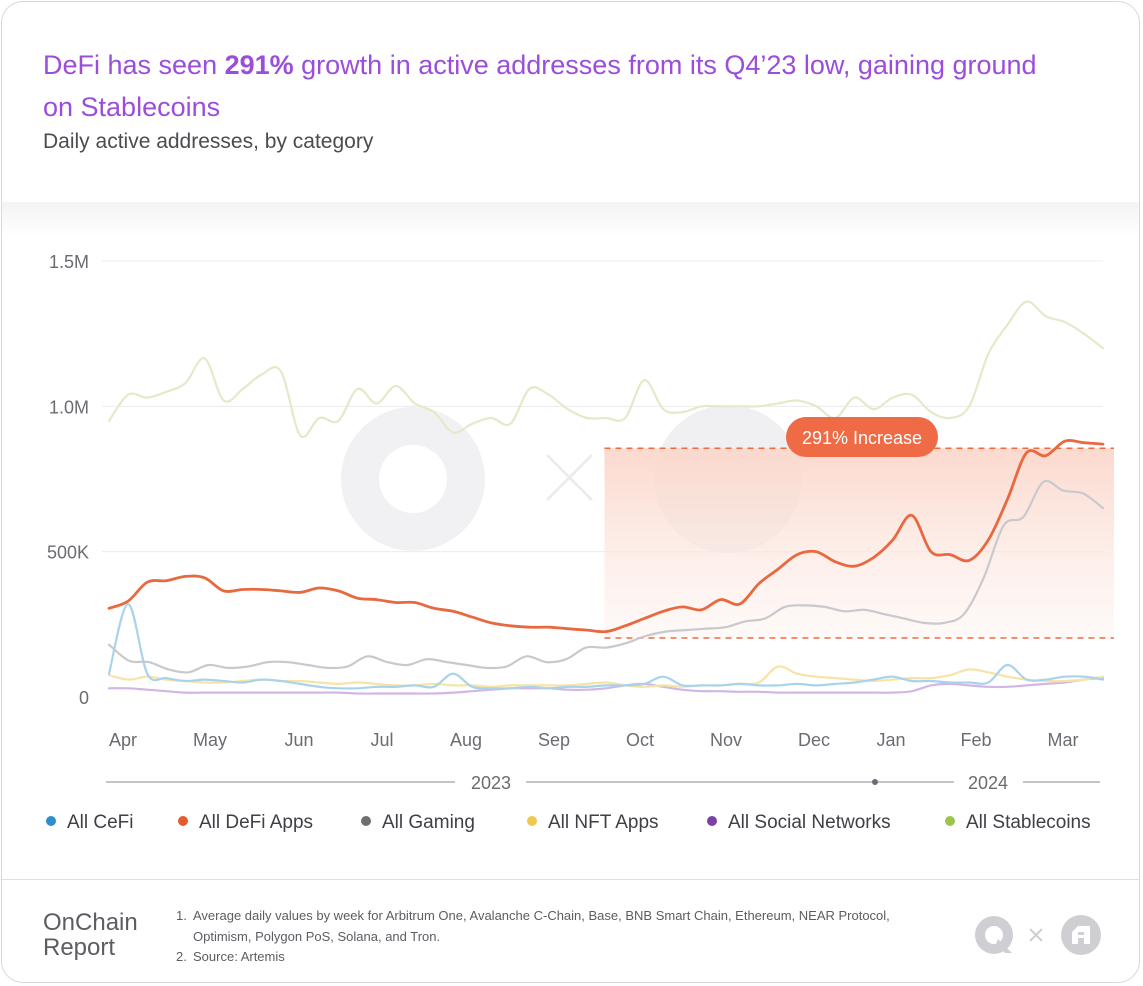 Image resolution: width=1143 pixels, height=986 pixels. I want to click on y-tick-label: 1.0M, so click(69, 407).